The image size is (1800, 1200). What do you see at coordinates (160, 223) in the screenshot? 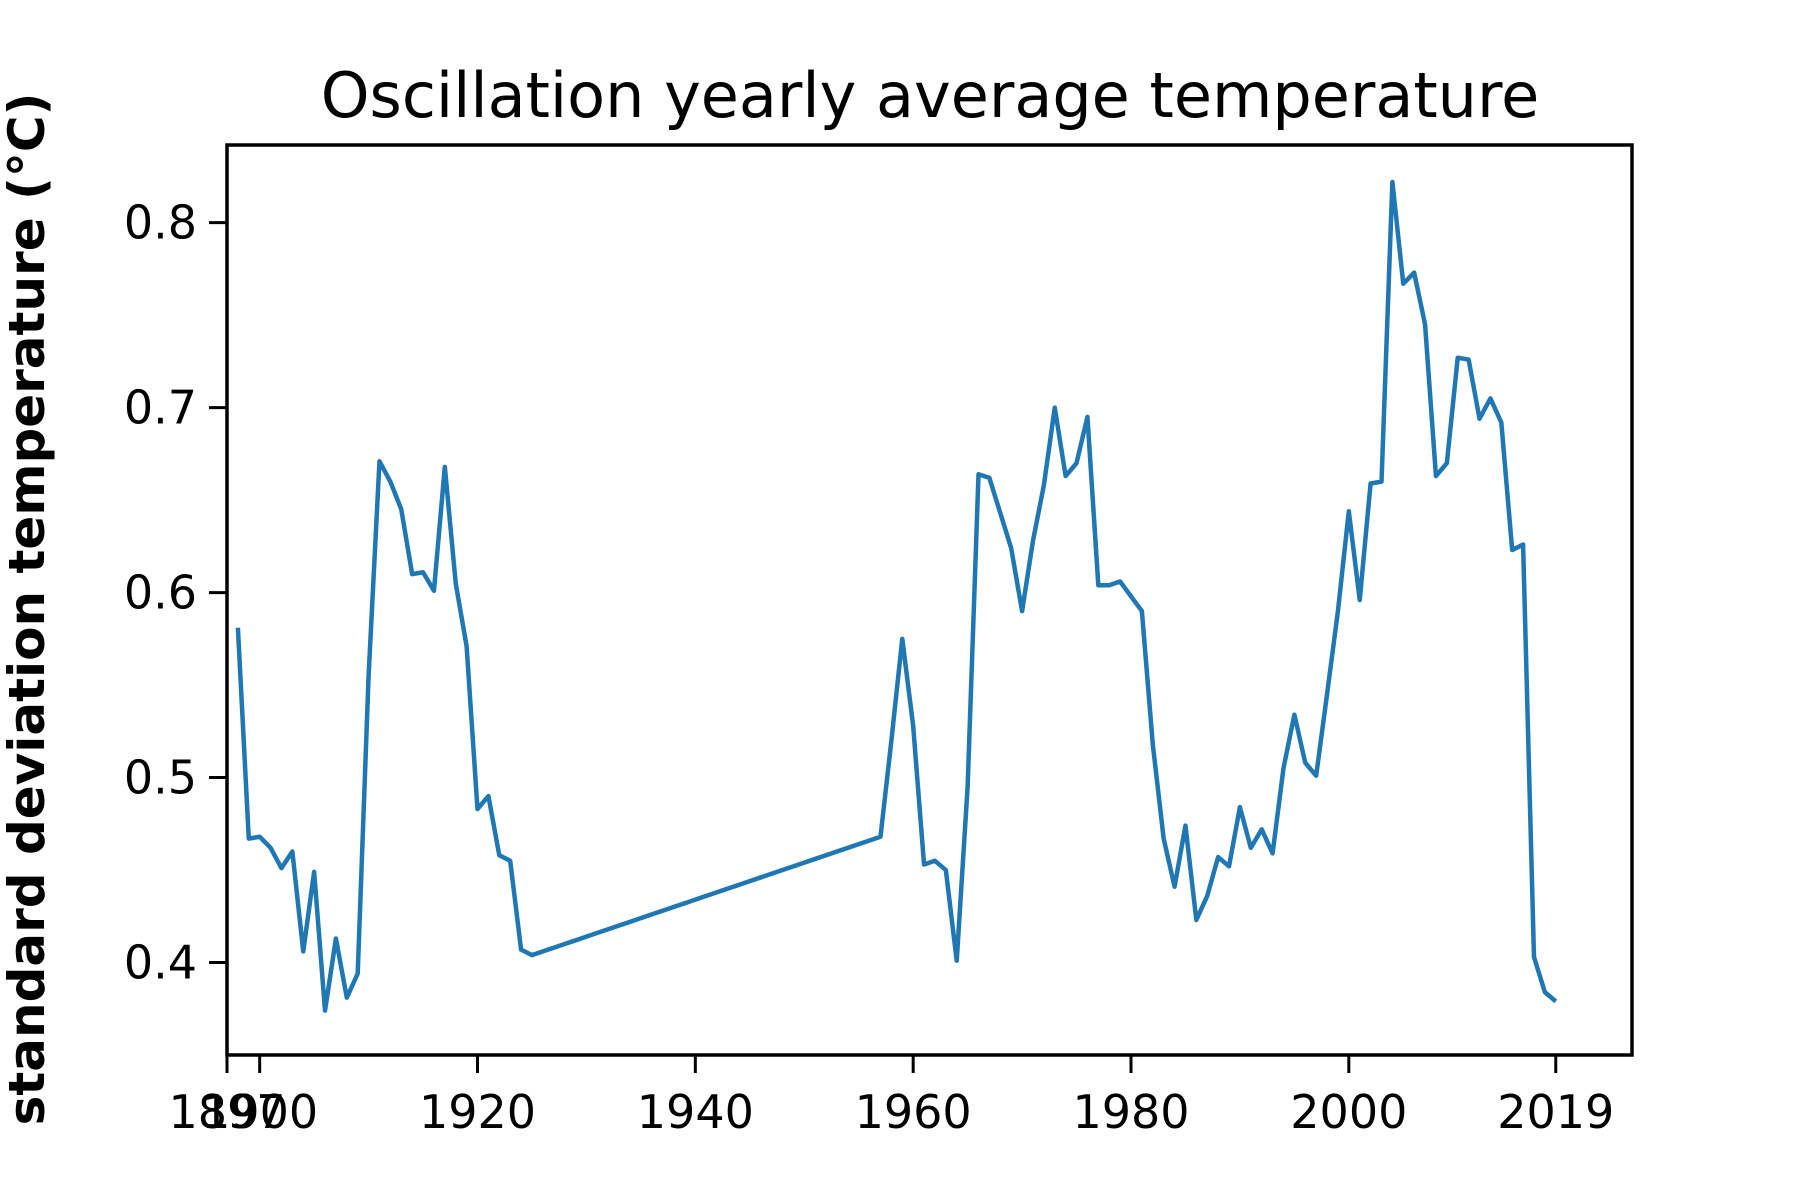
I see `y-tick-label: 0.8` at bounding box center [160, 223].